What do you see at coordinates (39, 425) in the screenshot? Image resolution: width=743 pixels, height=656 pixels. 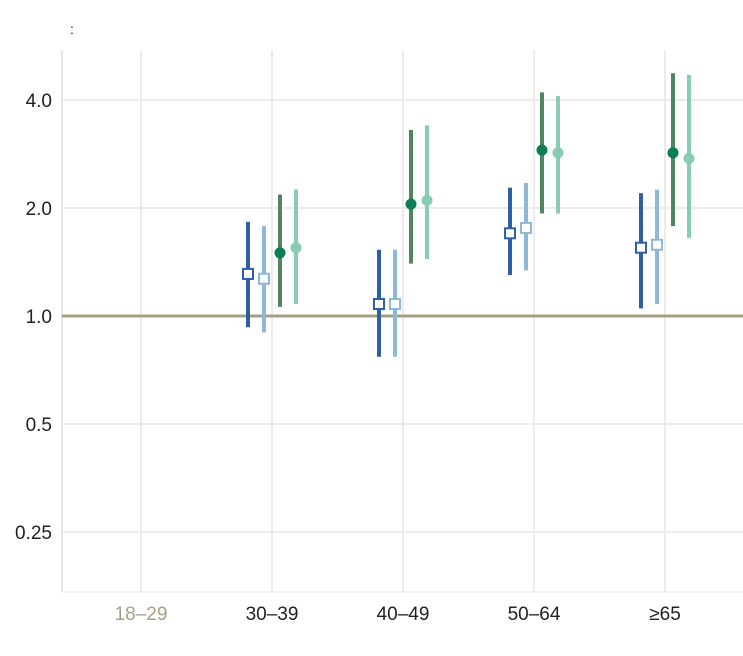 I see `y-tick-label: 0.5` at bounding box center [39, 425].